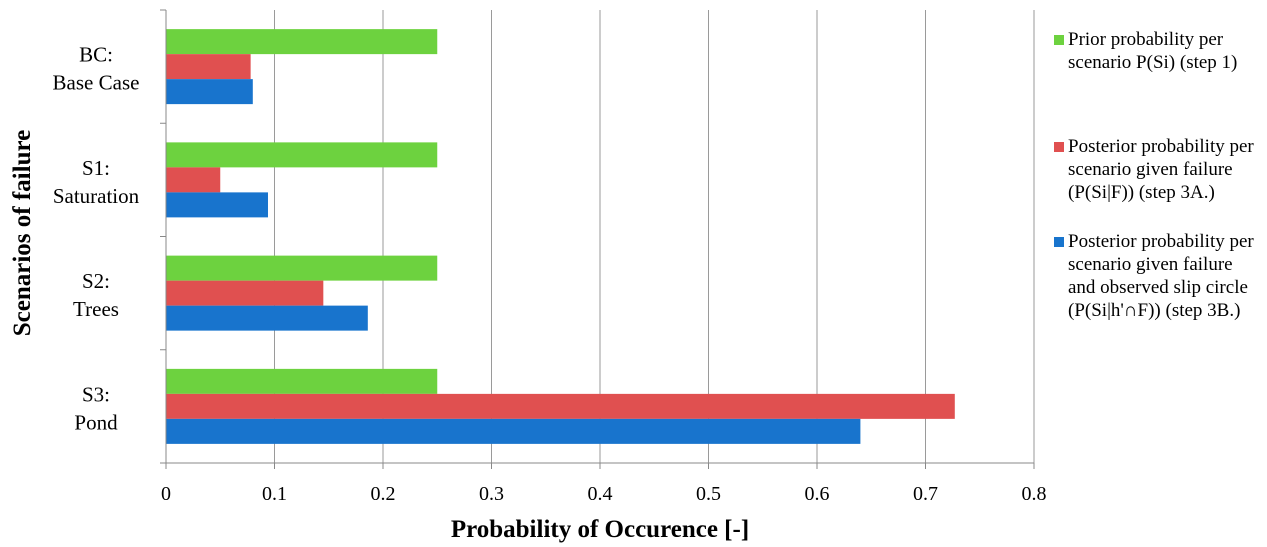  What do you see at coordinates (96, 69) in the screenshot?
I see `y-category-label-0: BC: Base Case` at bounding box center [96, 69].